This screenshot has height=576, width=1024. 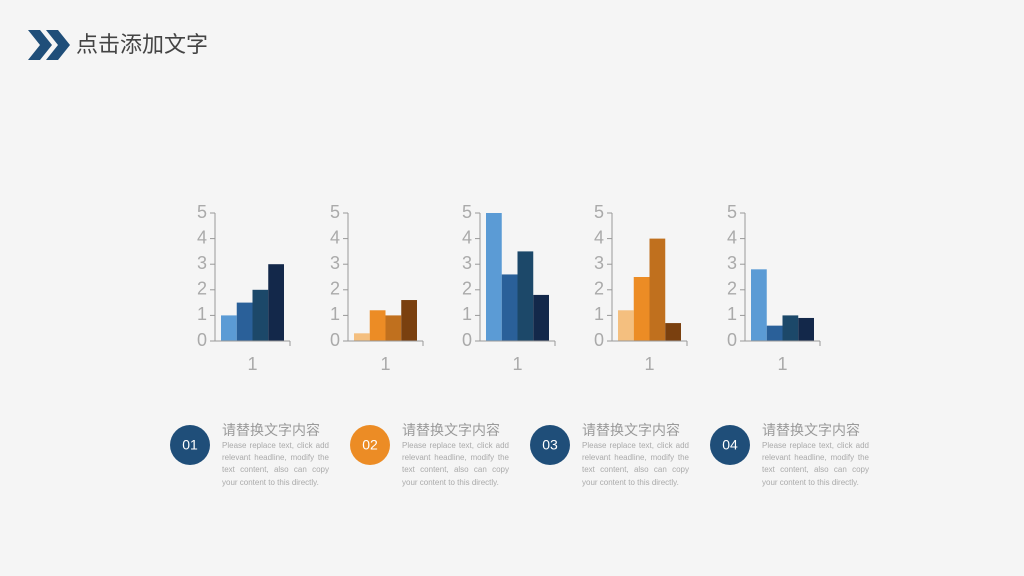 I want to click on badge-number: 03, so click(x=550, y=445).